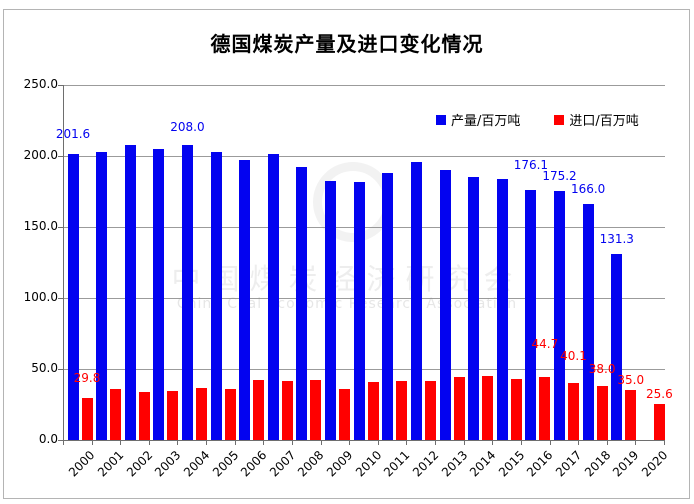  I want to click on y-axis-label: 250.0, so click(40, 84).